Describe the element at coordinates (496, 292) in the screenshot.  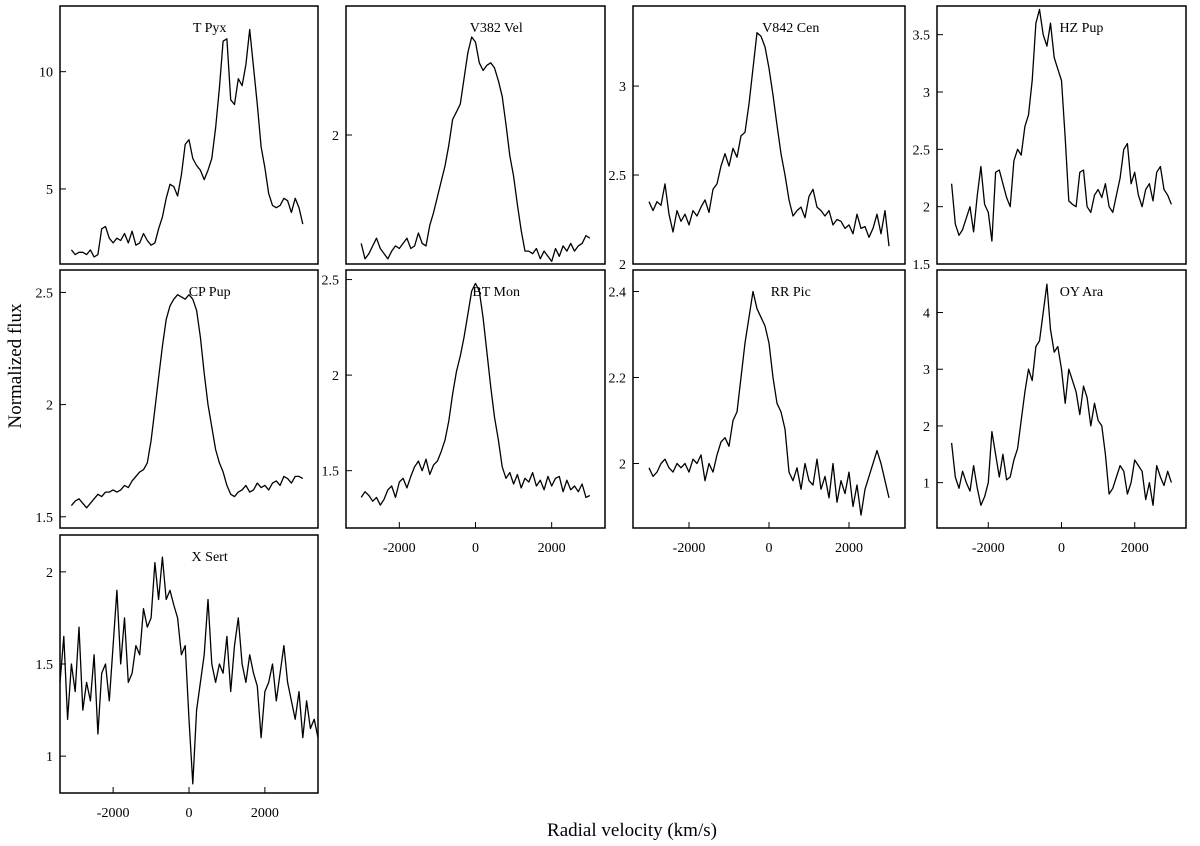
I see `panel-title: BT Mon` at that location.